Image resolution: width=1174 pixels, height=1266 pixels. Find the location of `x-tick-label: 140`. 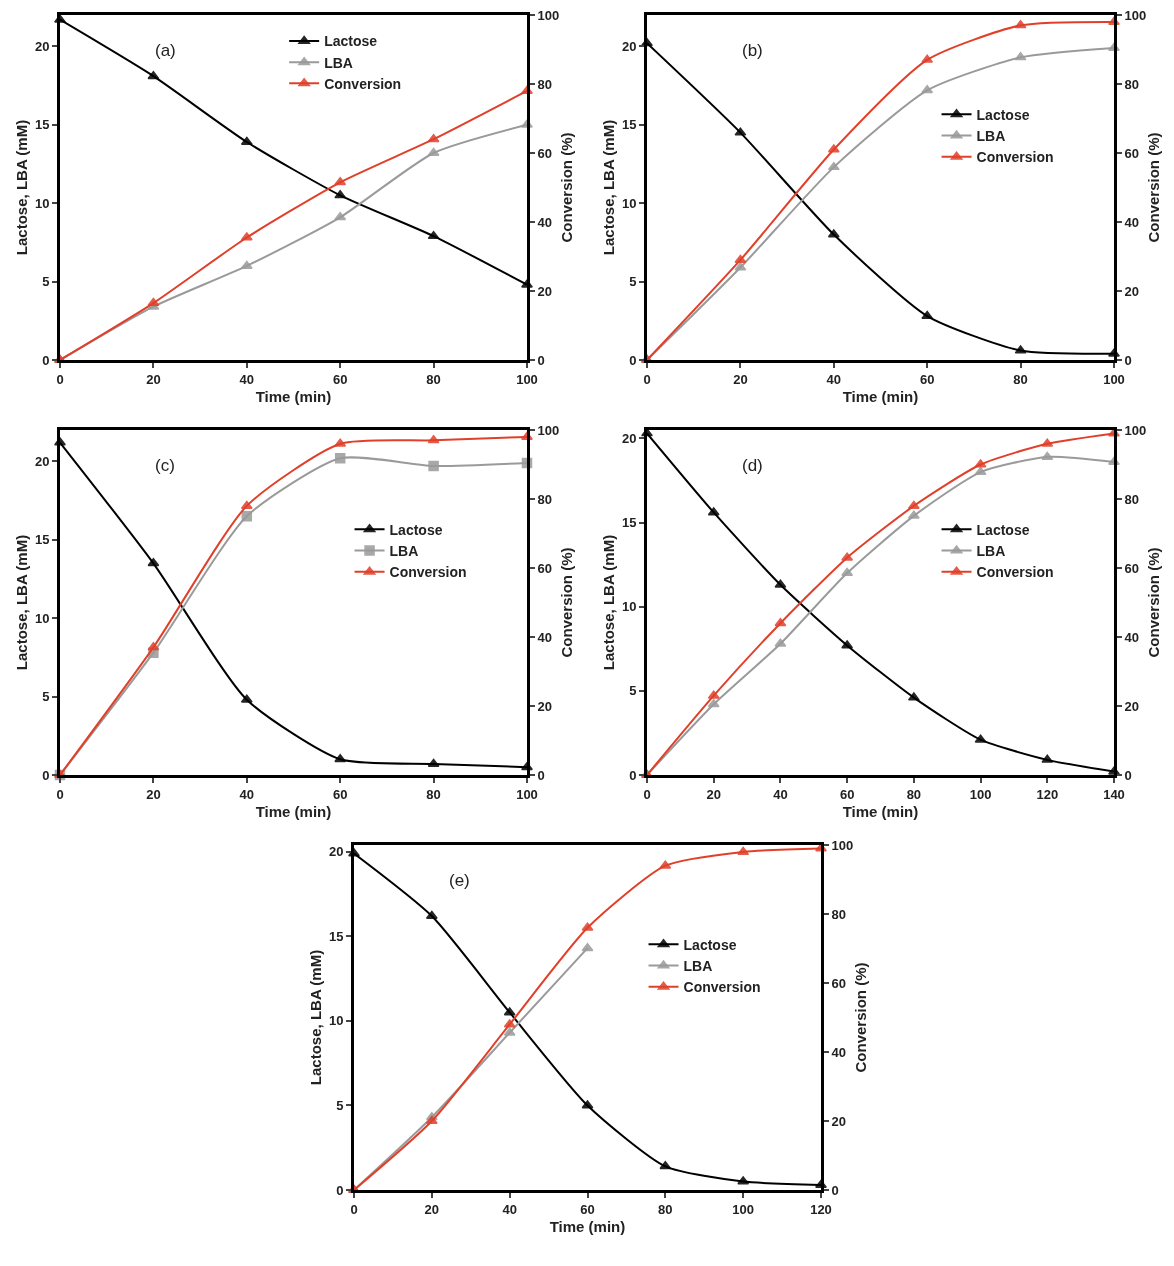

x-tick-label: 140 is located at coordinates (1114, 794).